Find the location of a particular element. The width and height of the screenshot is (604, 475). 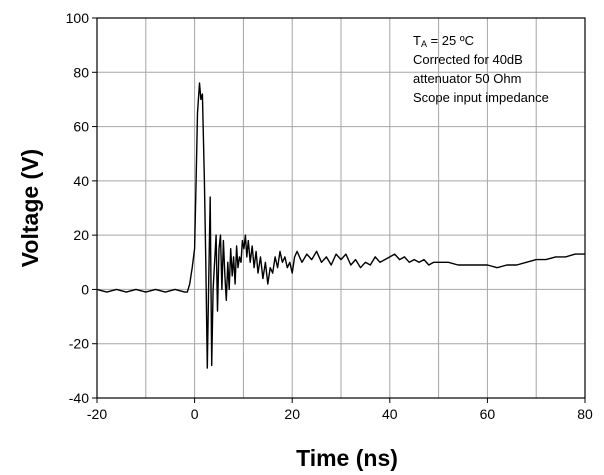

x-tick-label: 0 is located at coordinates (195, 414).